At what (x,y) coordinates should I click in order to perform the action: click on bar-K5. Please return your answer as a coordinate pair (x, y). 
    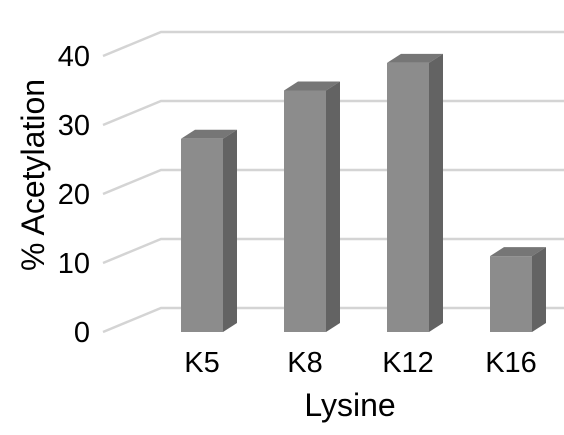
    Looking at the image, I should click on (209, 230).